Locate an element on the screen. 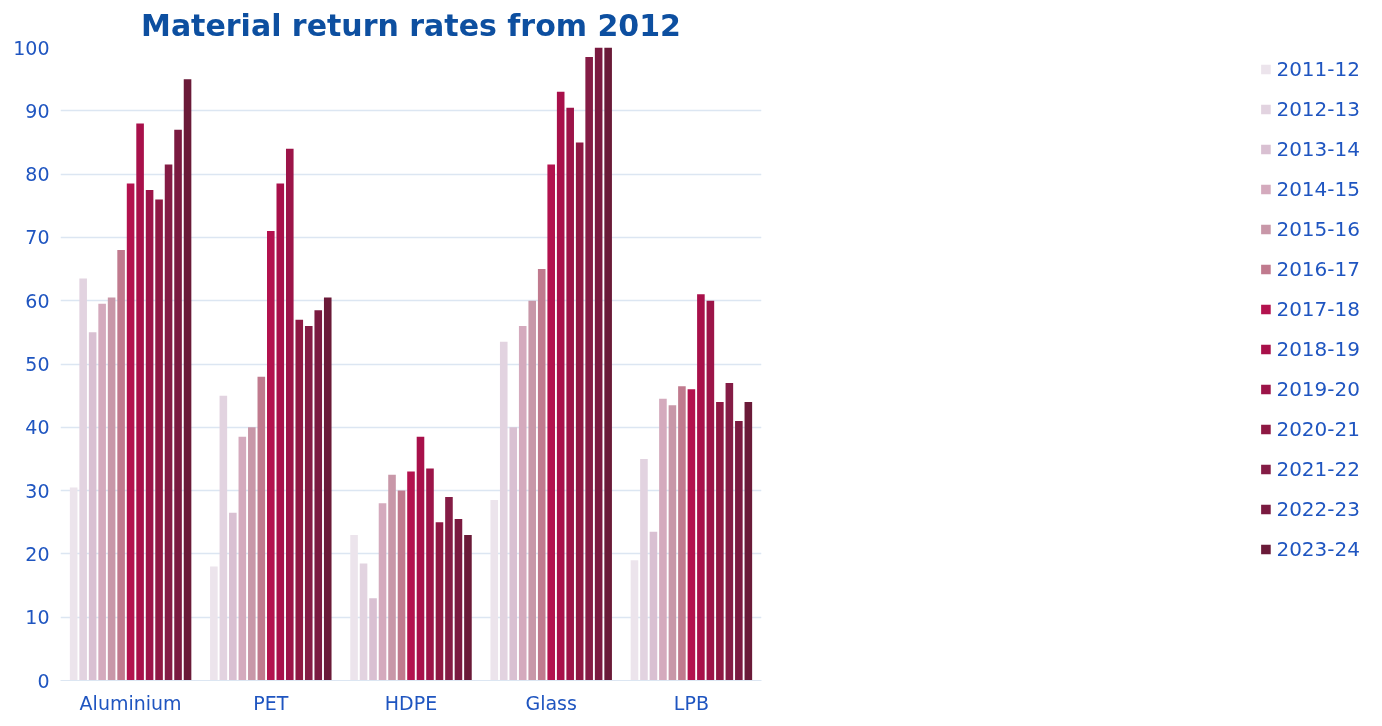 Image resolution: width=1382 pixels, height=726 pixels. y-tick-label: 70 is located at coordinates (37, 237).